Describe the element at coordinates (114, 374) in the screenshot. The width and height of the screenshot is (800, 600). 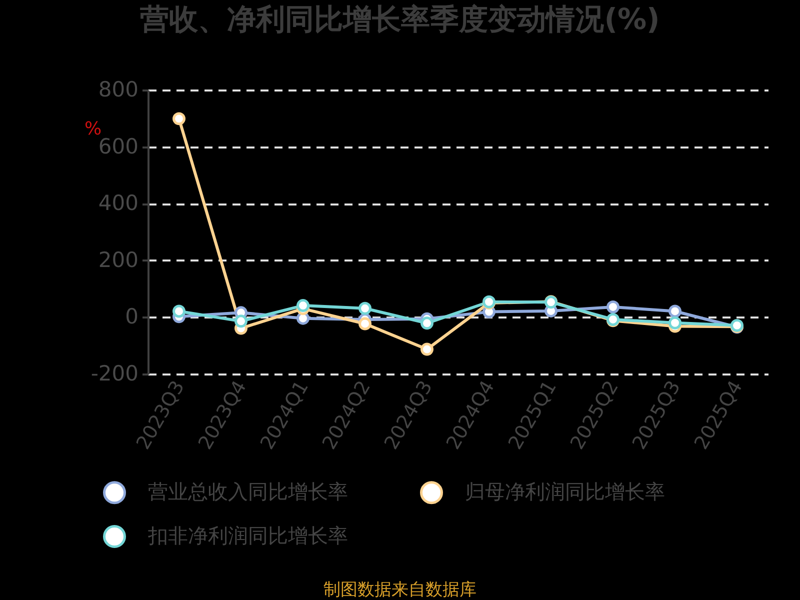
I see `y-tick-label: -200` at that location.